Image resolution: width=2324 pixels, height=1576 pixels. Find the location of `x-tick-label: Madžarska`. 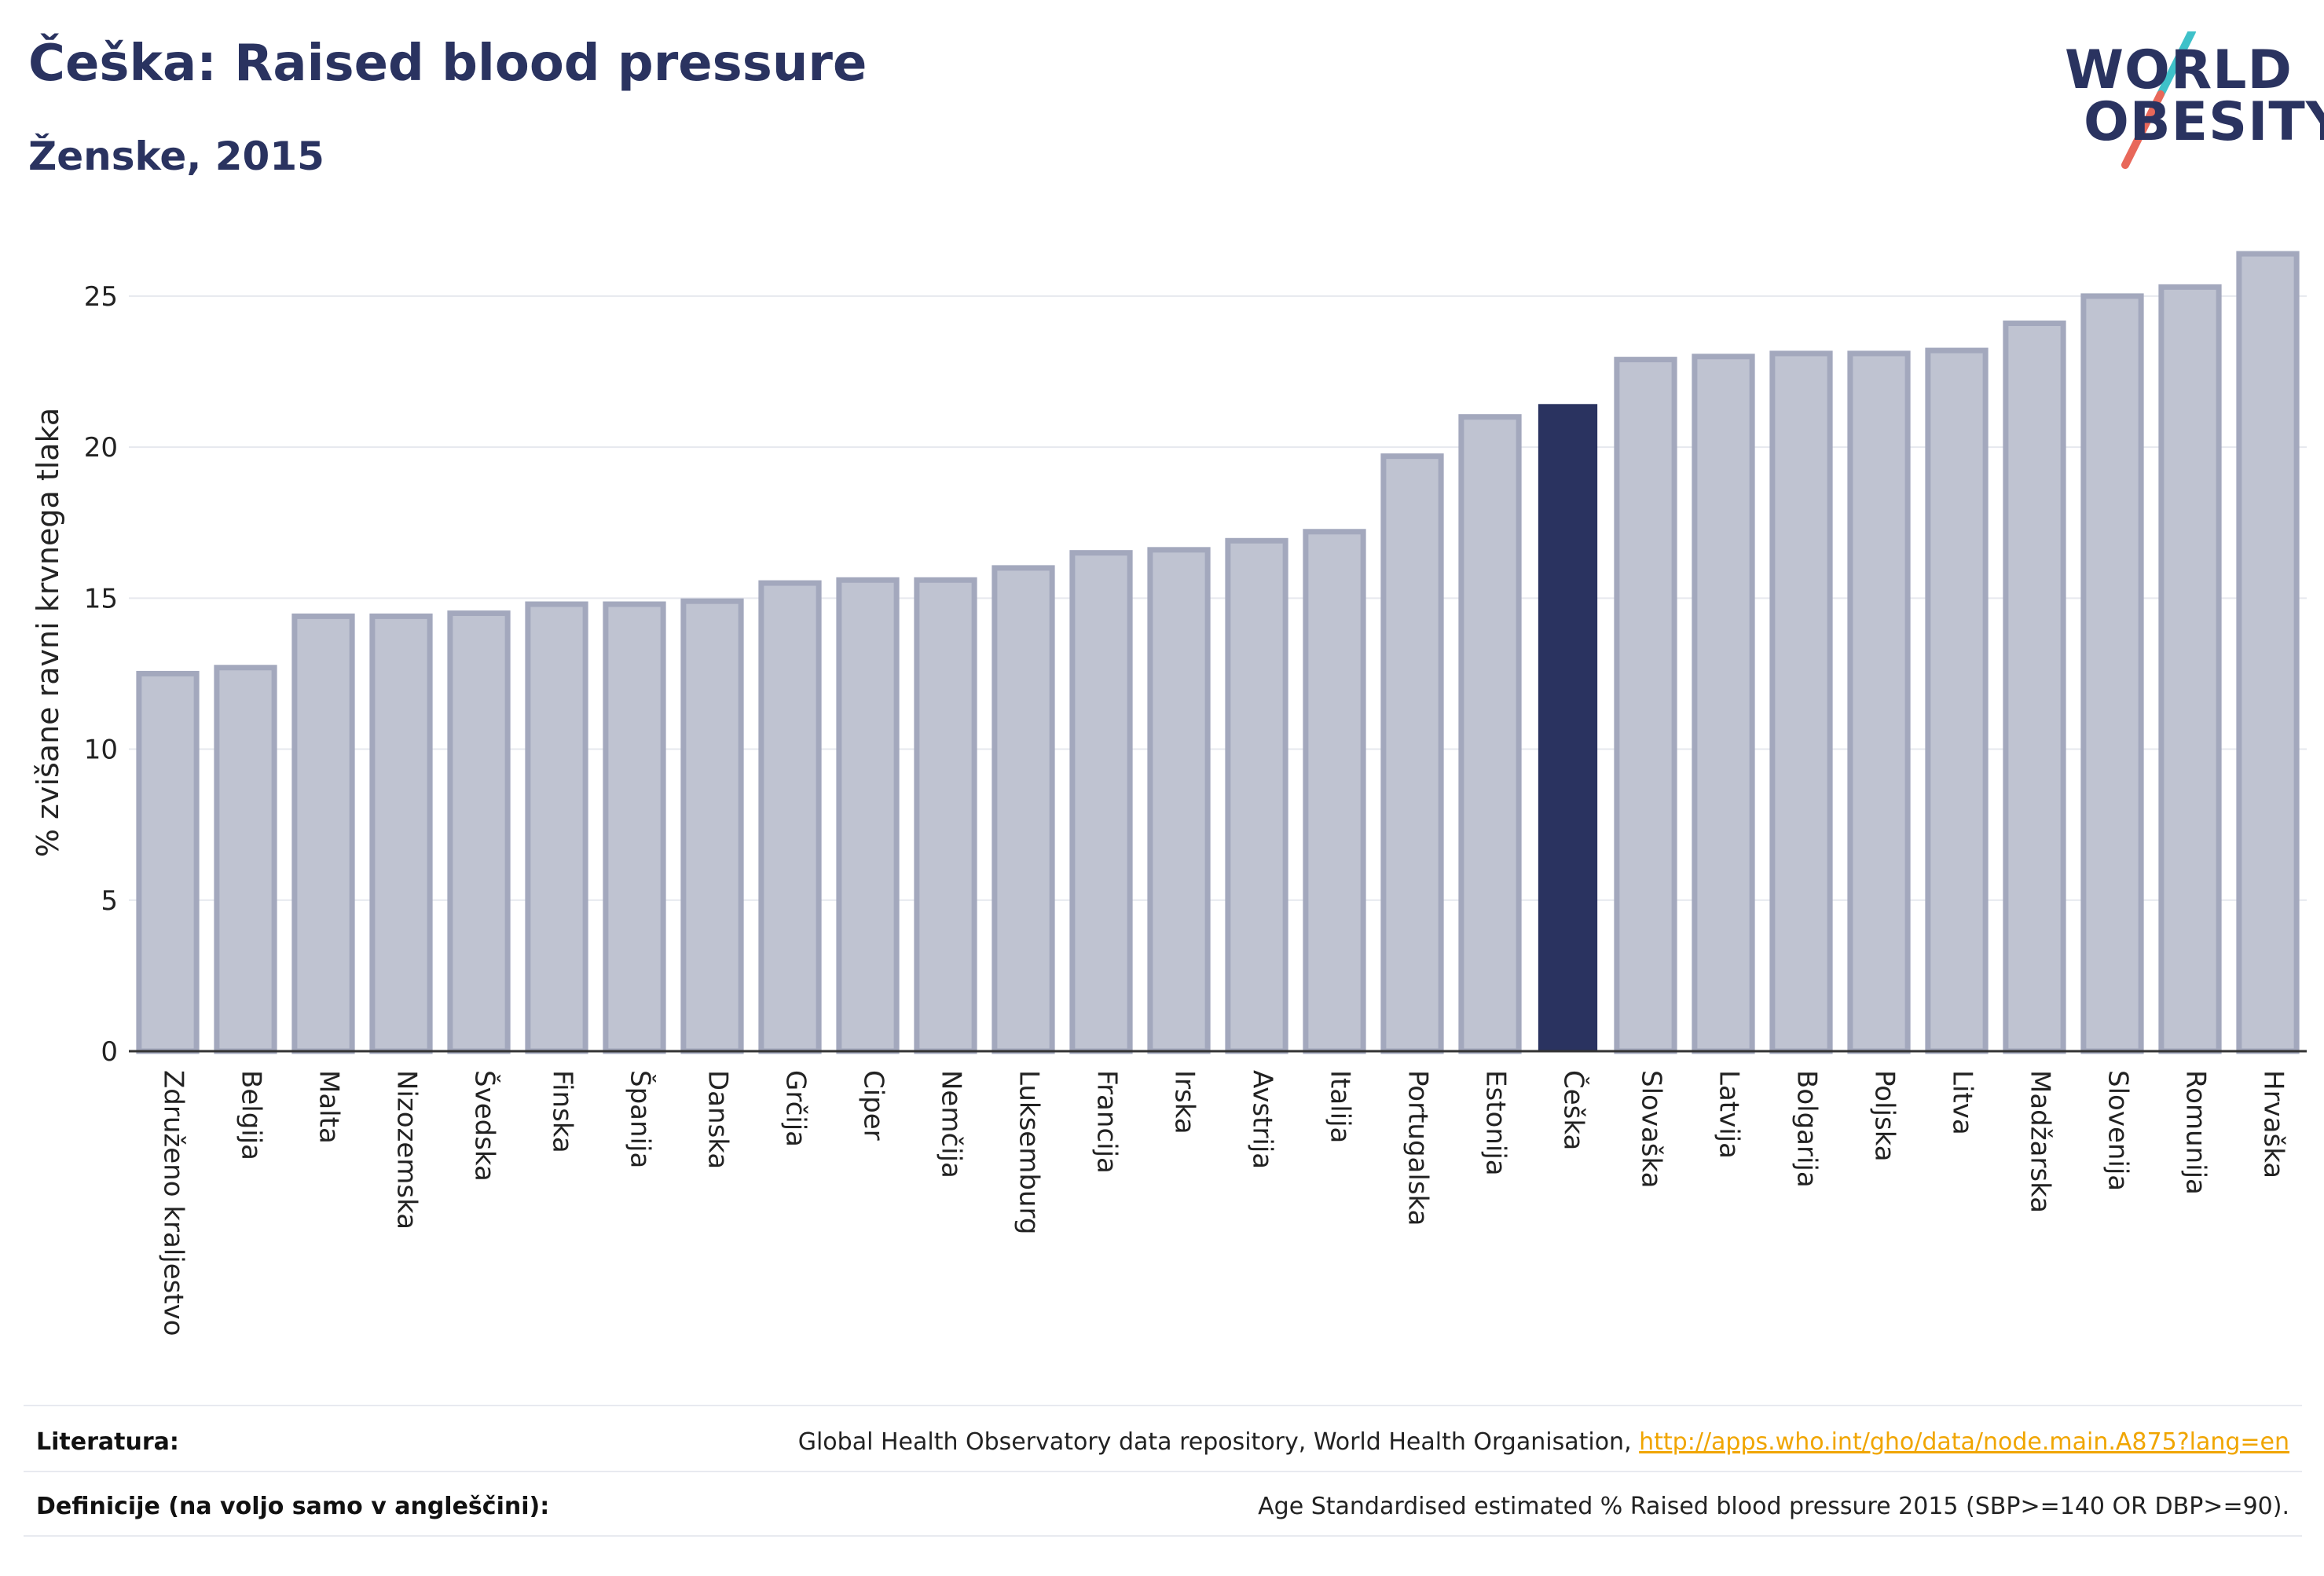

x-tick-label: Madžarska is located at coordinates (2040, 1141).